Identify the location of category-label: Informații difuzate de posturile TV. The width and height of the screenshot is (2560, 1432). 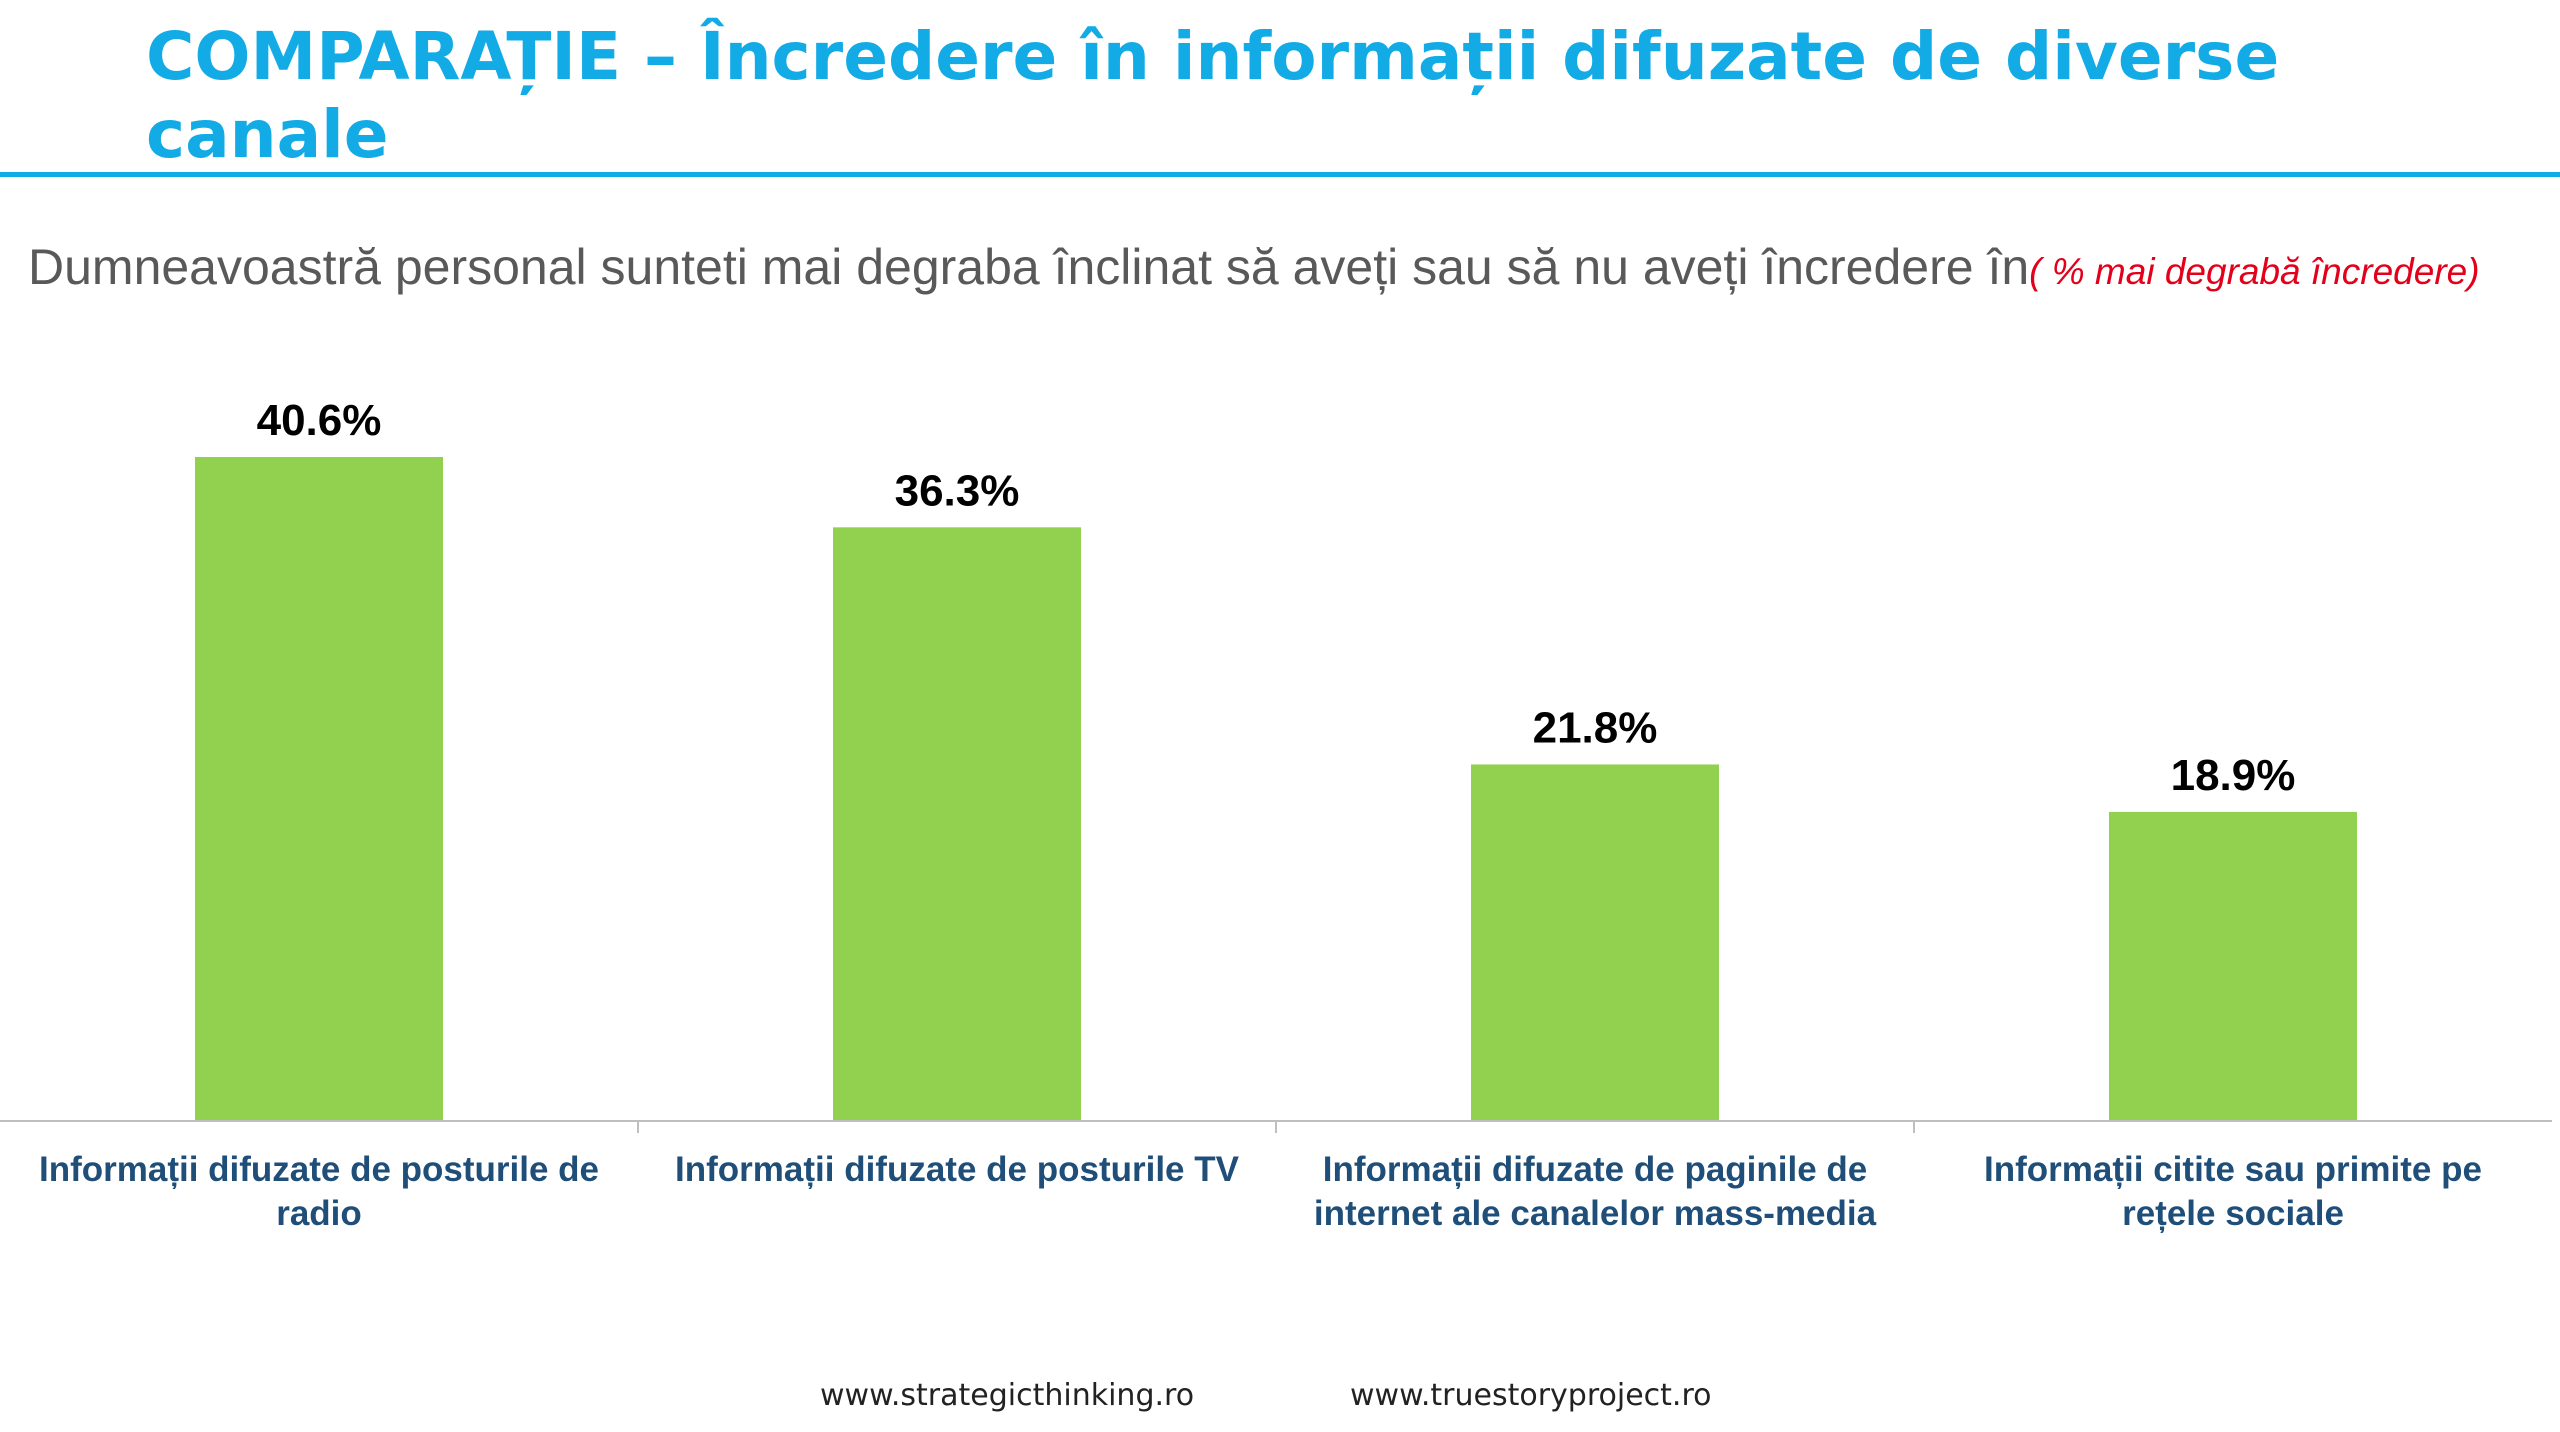
(957, 1169).